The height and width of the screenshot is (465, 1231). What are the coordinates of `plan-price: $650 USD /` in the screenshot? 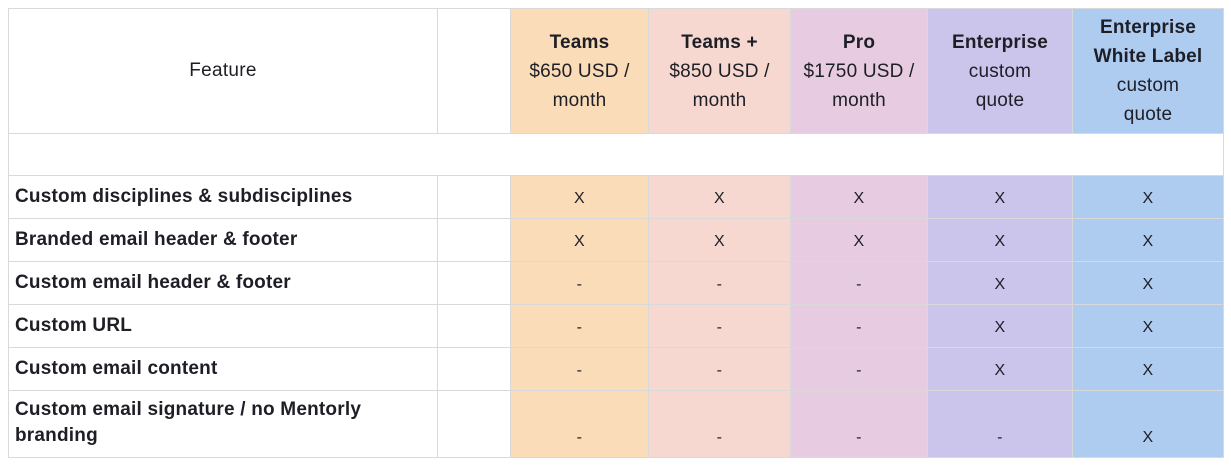 It's located at (579, 71).